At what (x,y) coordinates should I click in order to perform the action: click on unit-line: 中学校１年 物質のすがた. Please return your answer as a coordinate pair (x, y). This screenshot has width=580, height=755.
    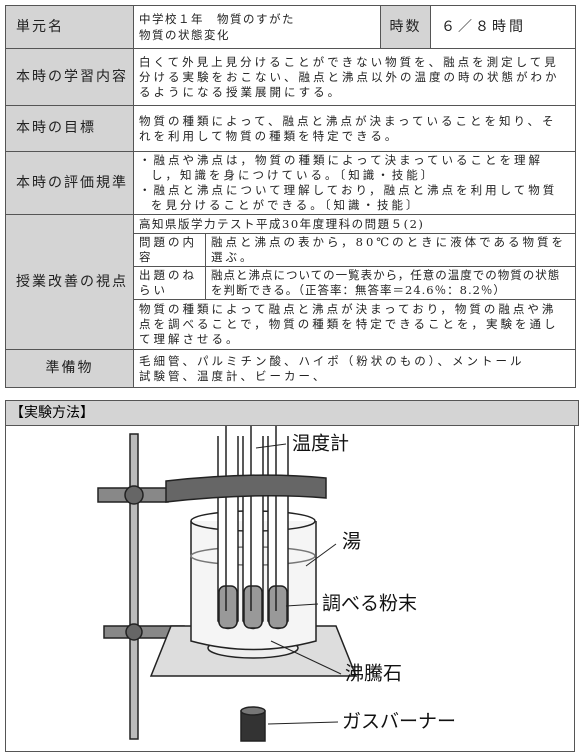
    Looking at the image, I should click on (217, 19).